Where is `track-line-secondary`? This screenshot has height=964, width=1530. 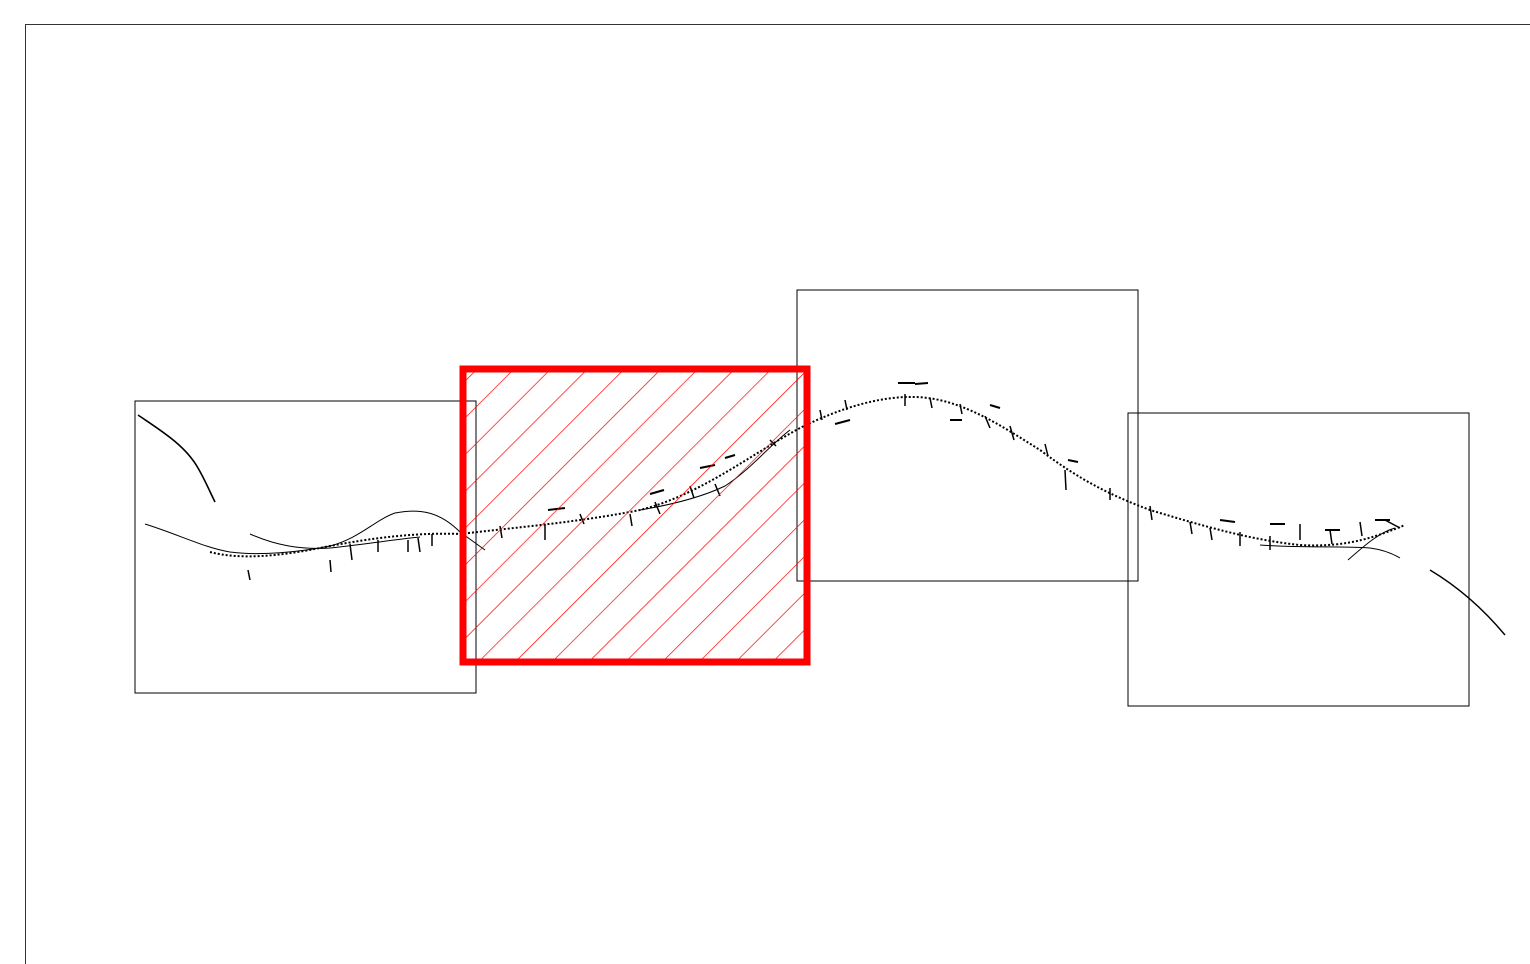 track-line-secondary is located at coordinates (315, 532).